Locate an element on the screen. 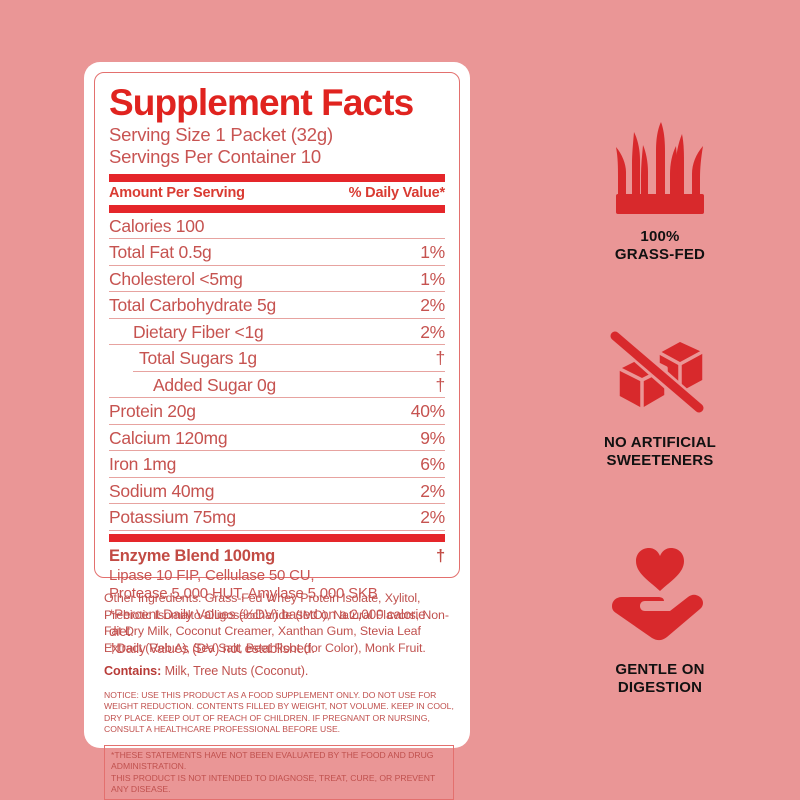 Image resolution: width=800 pixels, height=800 pixels. nutrient-name: Sodium 40mg is located at coordinates (162, 490).